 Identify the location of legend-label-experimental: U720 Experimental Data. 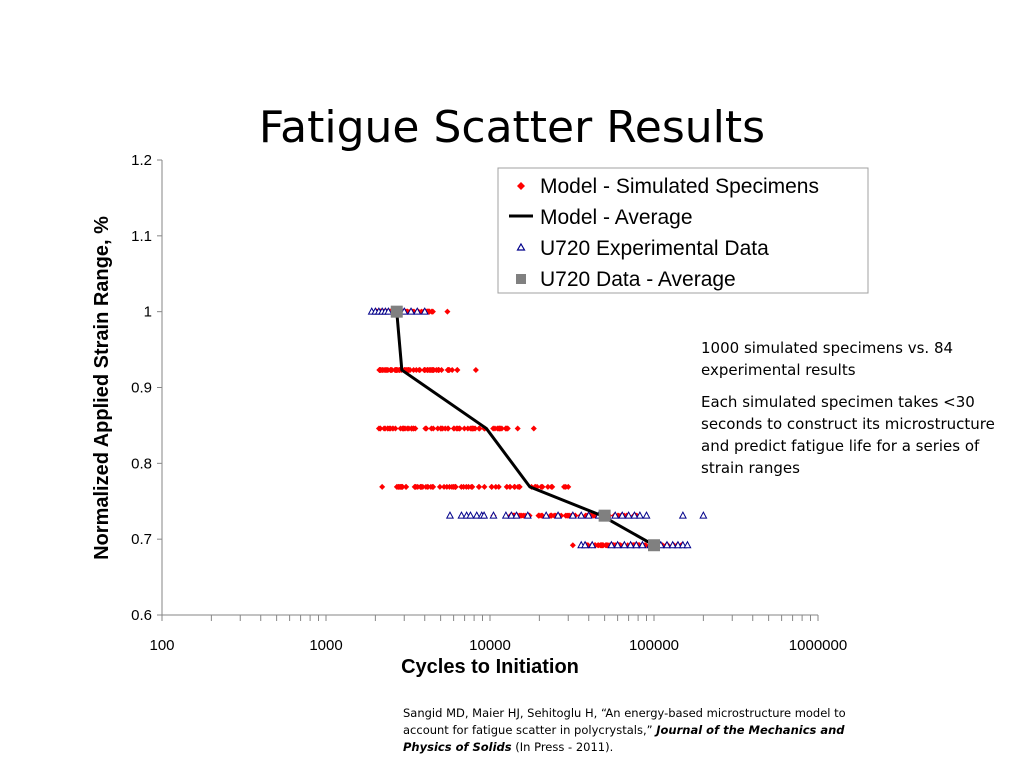
(654, 248).